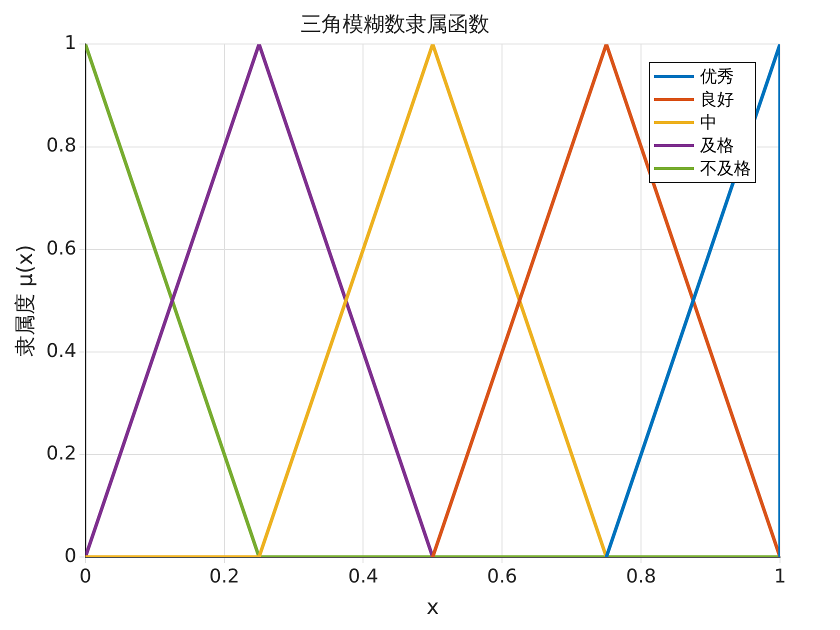 This screenshot has height=630, width=840. What do you see at coordinates (708, 123) in the screenshot?
I see `legend-label: 中` at bounding box center [708, 123].